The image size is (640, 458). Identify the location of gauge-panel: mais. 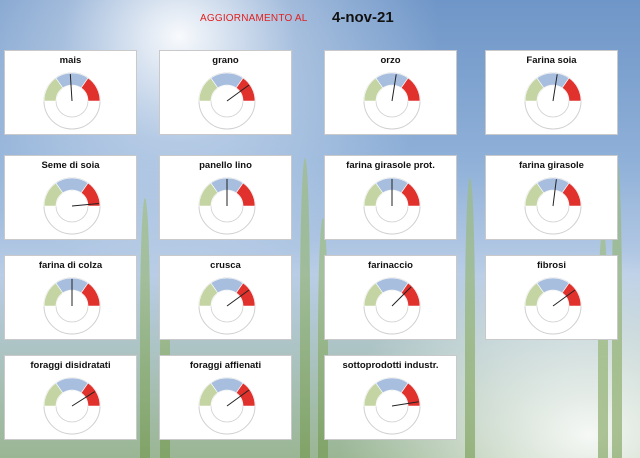
(70, 92).